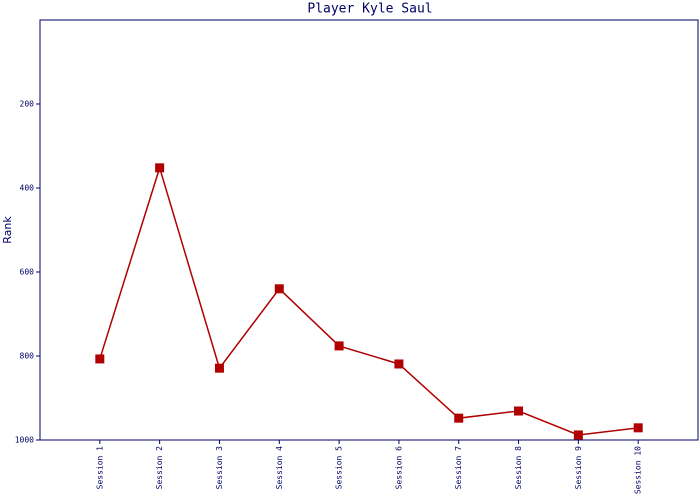 This screenshot has height=500, width=700. Describe the element at coordinates (518, 468) in the screenshot. I see `x-tick-label: Session 8` at that location.